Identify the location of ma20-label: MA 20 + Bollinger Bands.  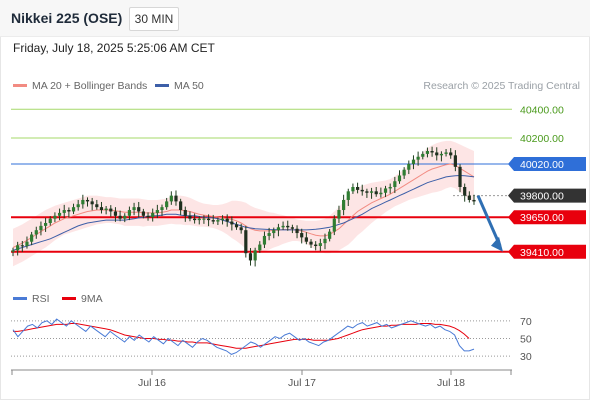
(90, 86).